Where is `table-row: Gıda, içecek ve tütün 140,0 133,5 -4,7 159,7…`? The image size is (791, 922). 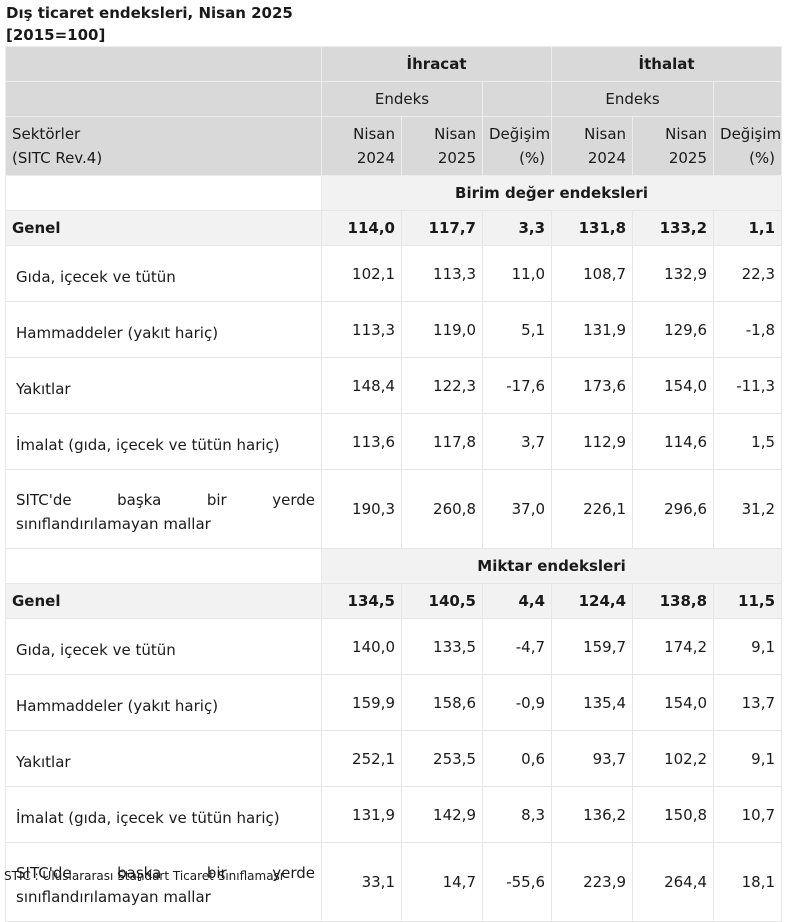 table-row: Gıda, içecek ve tütün 140,0 133,5 -4,7 159,7… is located at coordinates (394, 646).